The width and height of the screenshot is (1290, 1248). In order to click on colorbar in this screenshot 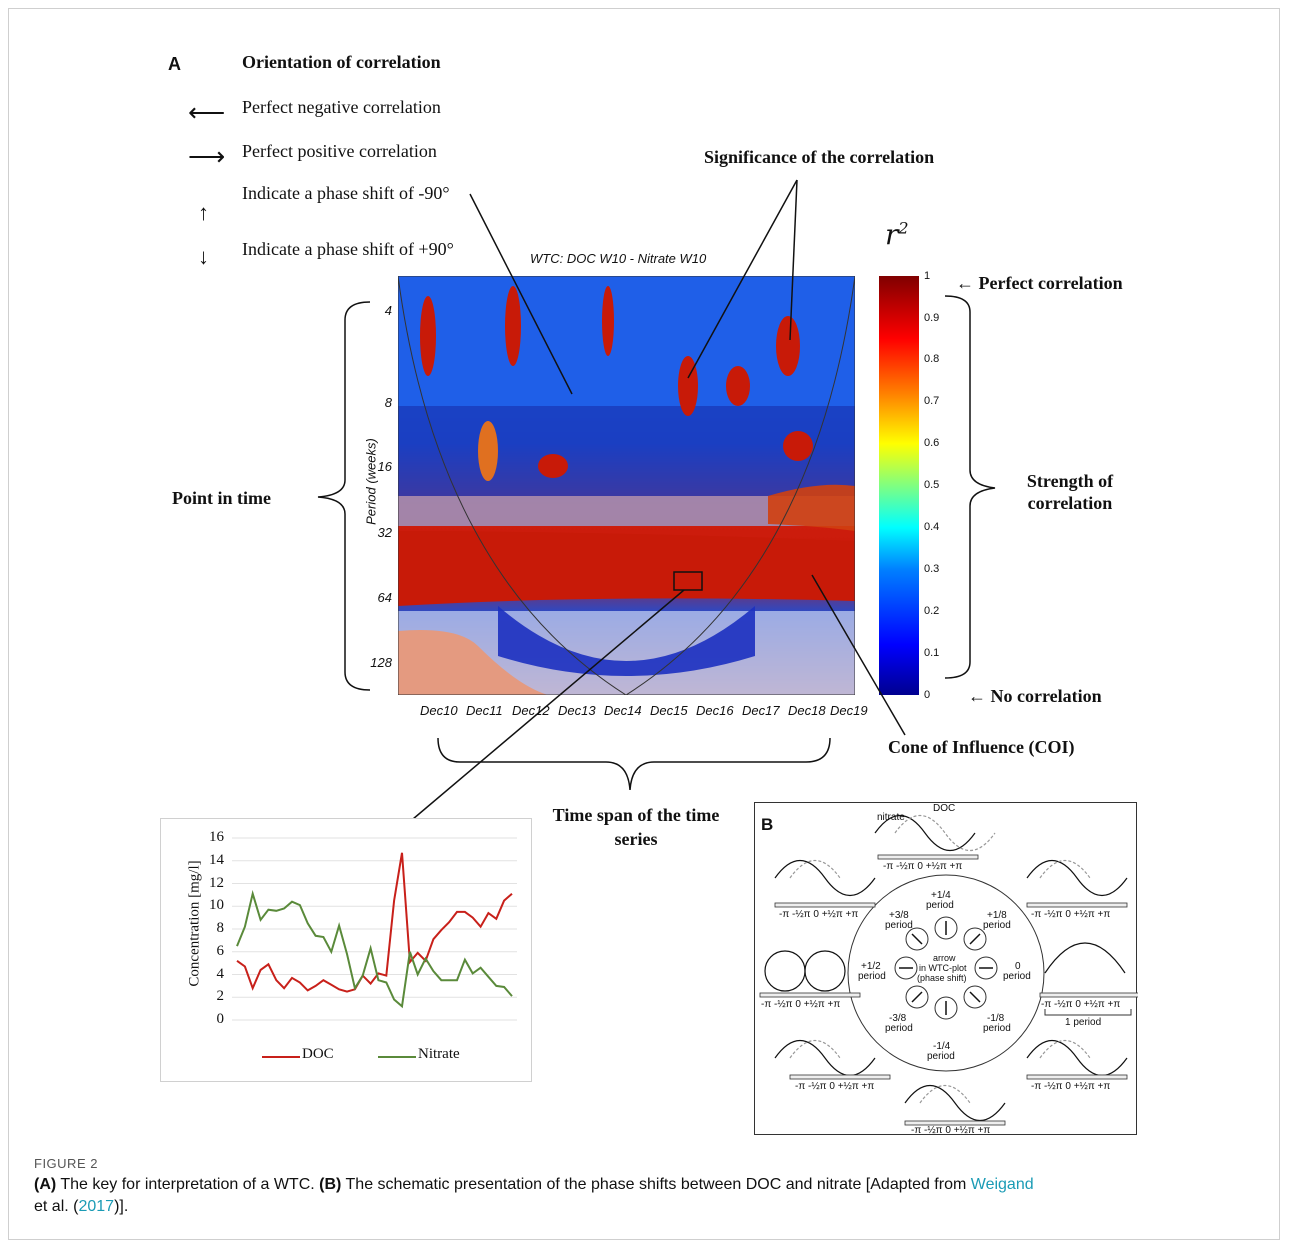, I will do `click(899, 485)`.